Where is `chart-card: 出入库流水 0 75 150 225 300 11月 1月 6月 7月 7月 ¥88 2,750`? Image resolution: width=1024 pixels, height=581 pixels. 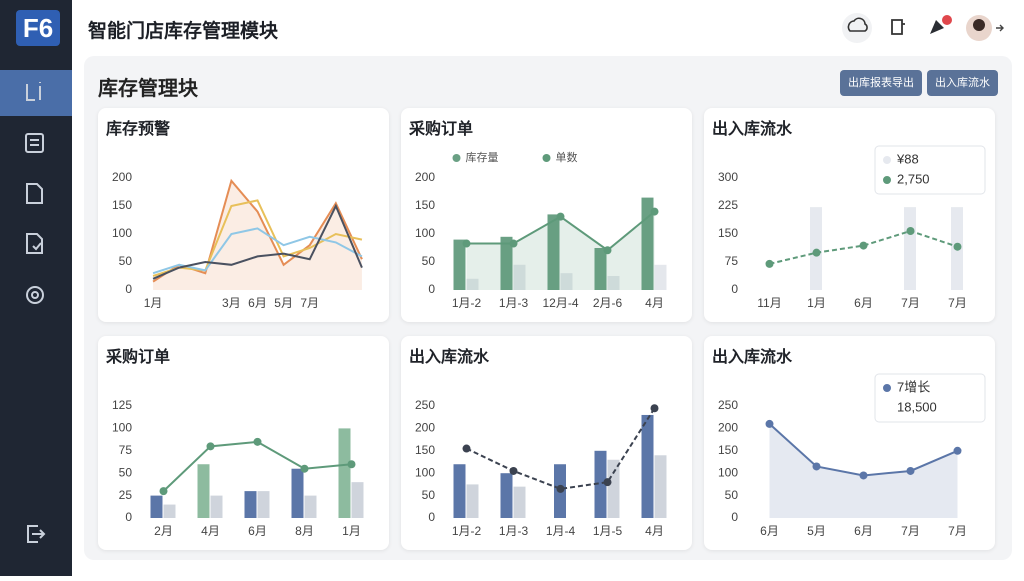
chart-card: 出入库流水 0 75 150 225 300 11月 1月 6月 7月 7月 ¥88 2,750 is located at coordinates (849, 215).